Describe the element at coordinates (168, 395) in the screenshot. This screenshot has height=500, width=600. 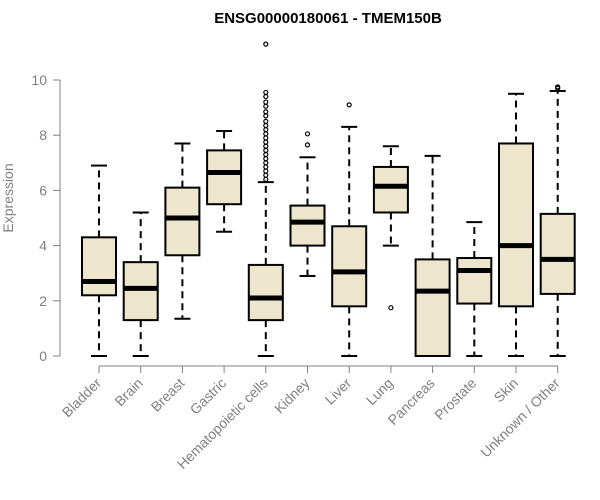
I see `x-category-label: Breast` at that location.